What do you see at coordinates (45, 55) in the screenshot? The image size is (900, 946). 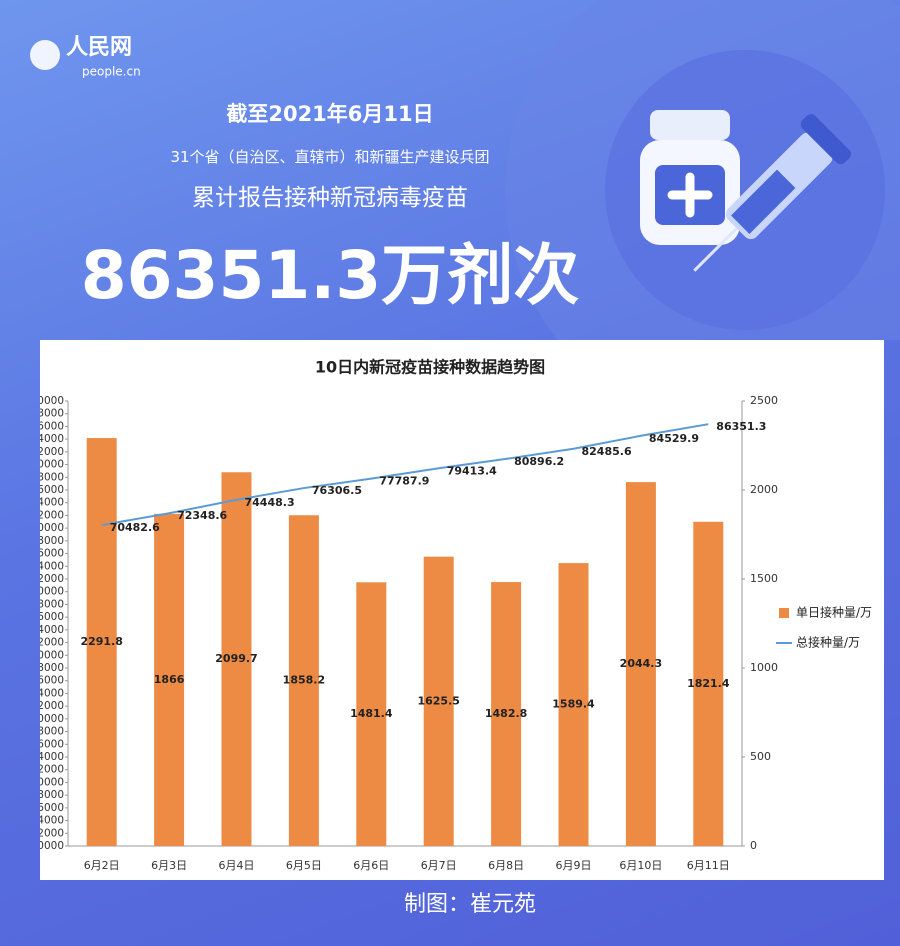 I see `logo-icon` at bounding box center [45, 55].